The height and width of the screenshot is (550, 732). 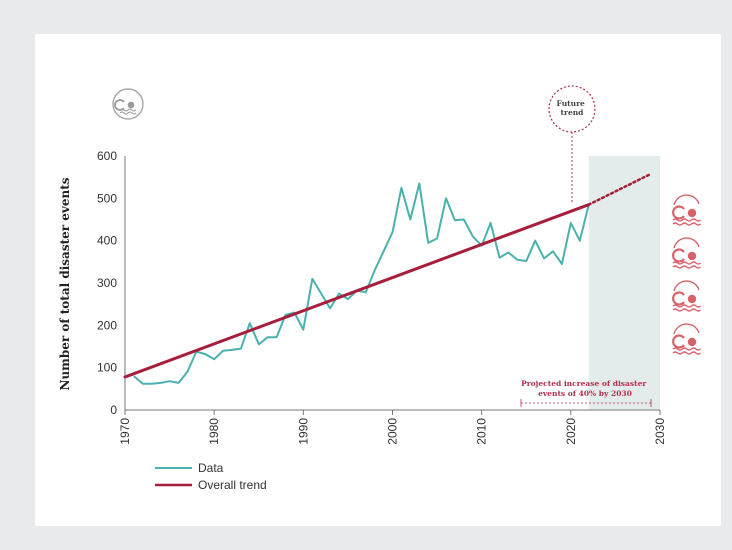 I want to click on x-tick-label: 2020, so click(x=571, y=431).